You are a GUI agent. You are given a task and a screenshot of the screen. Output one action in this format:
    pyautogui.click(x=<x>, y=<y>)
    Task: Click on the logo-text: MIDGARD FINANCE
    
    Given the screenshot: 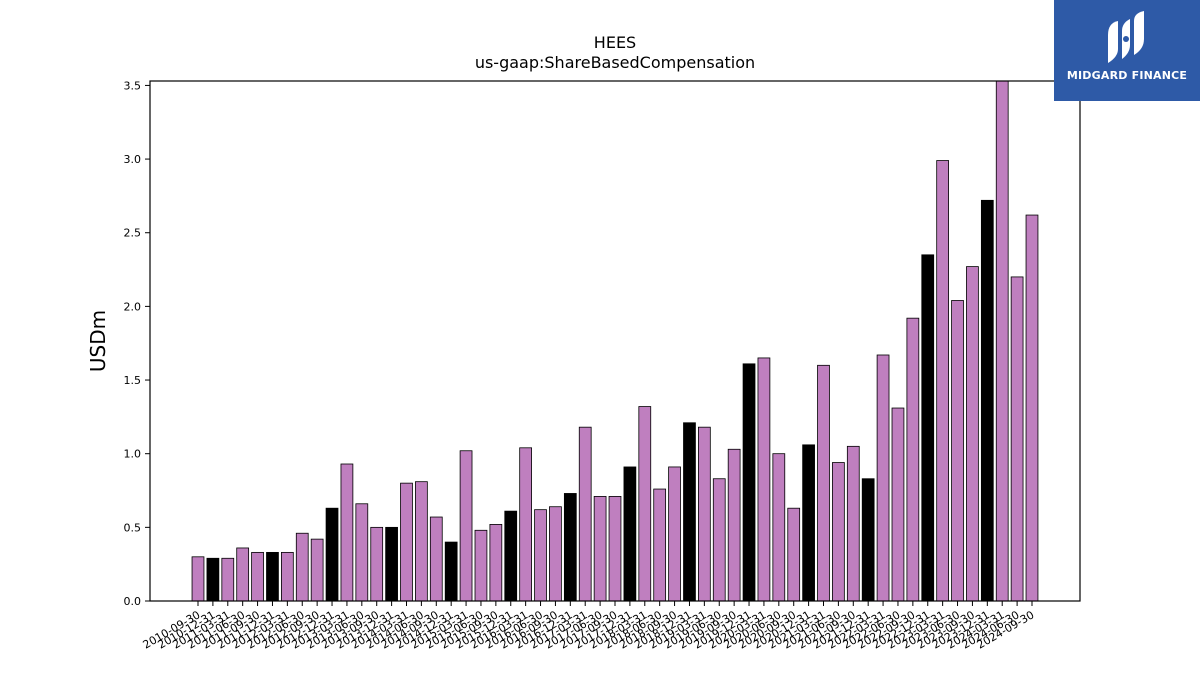 What is the action you would take?
    pyautogui.click(x=1127, y=75)
    